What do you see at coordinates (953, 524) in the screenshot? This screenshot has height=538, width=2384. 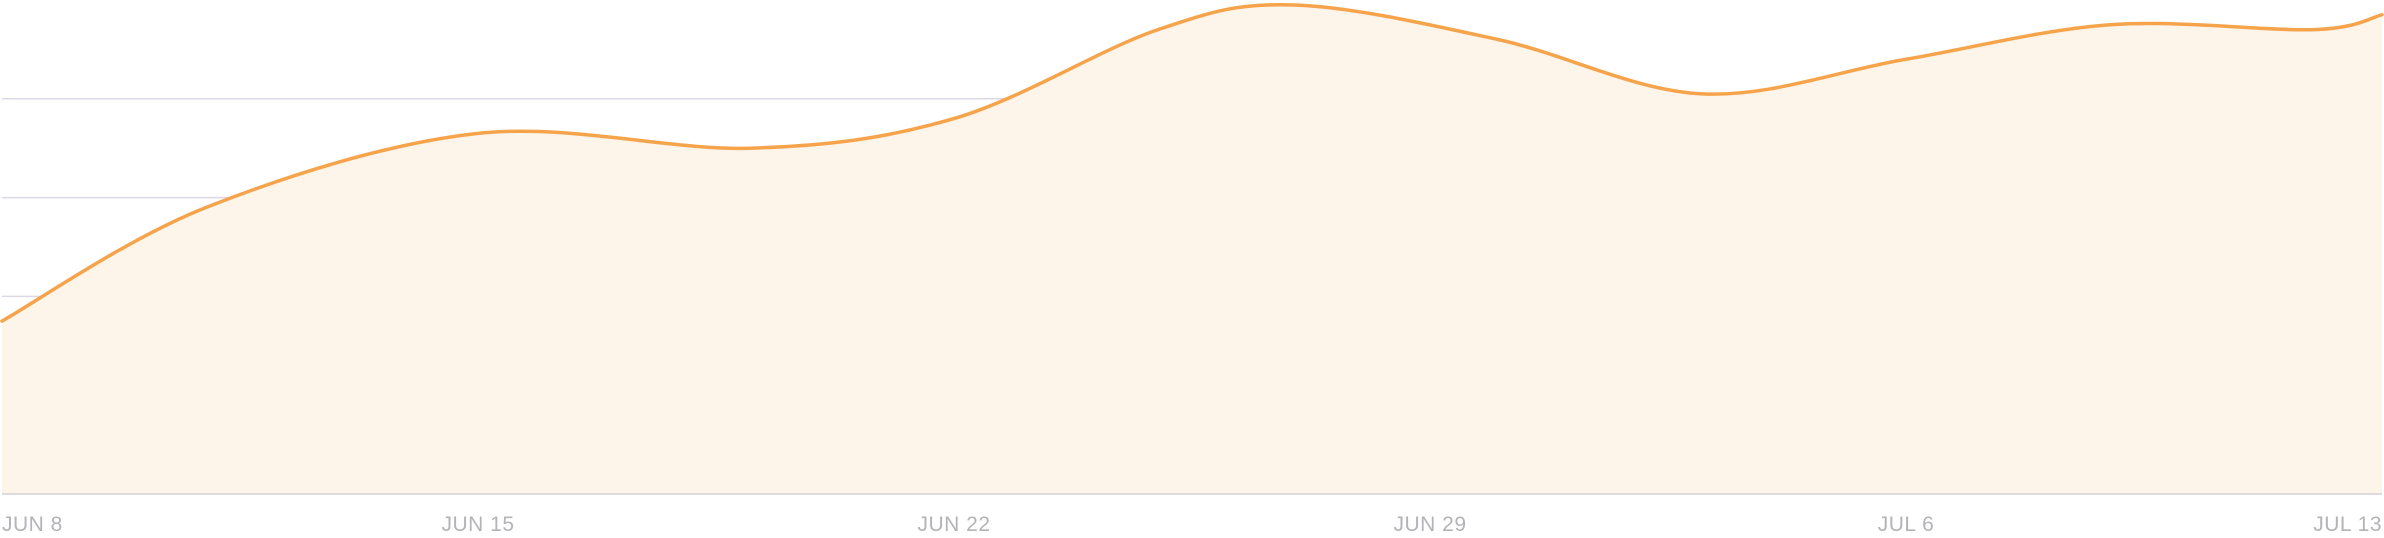 I see `x-tick-label: JUN 22` at bounding box center [953, 524].